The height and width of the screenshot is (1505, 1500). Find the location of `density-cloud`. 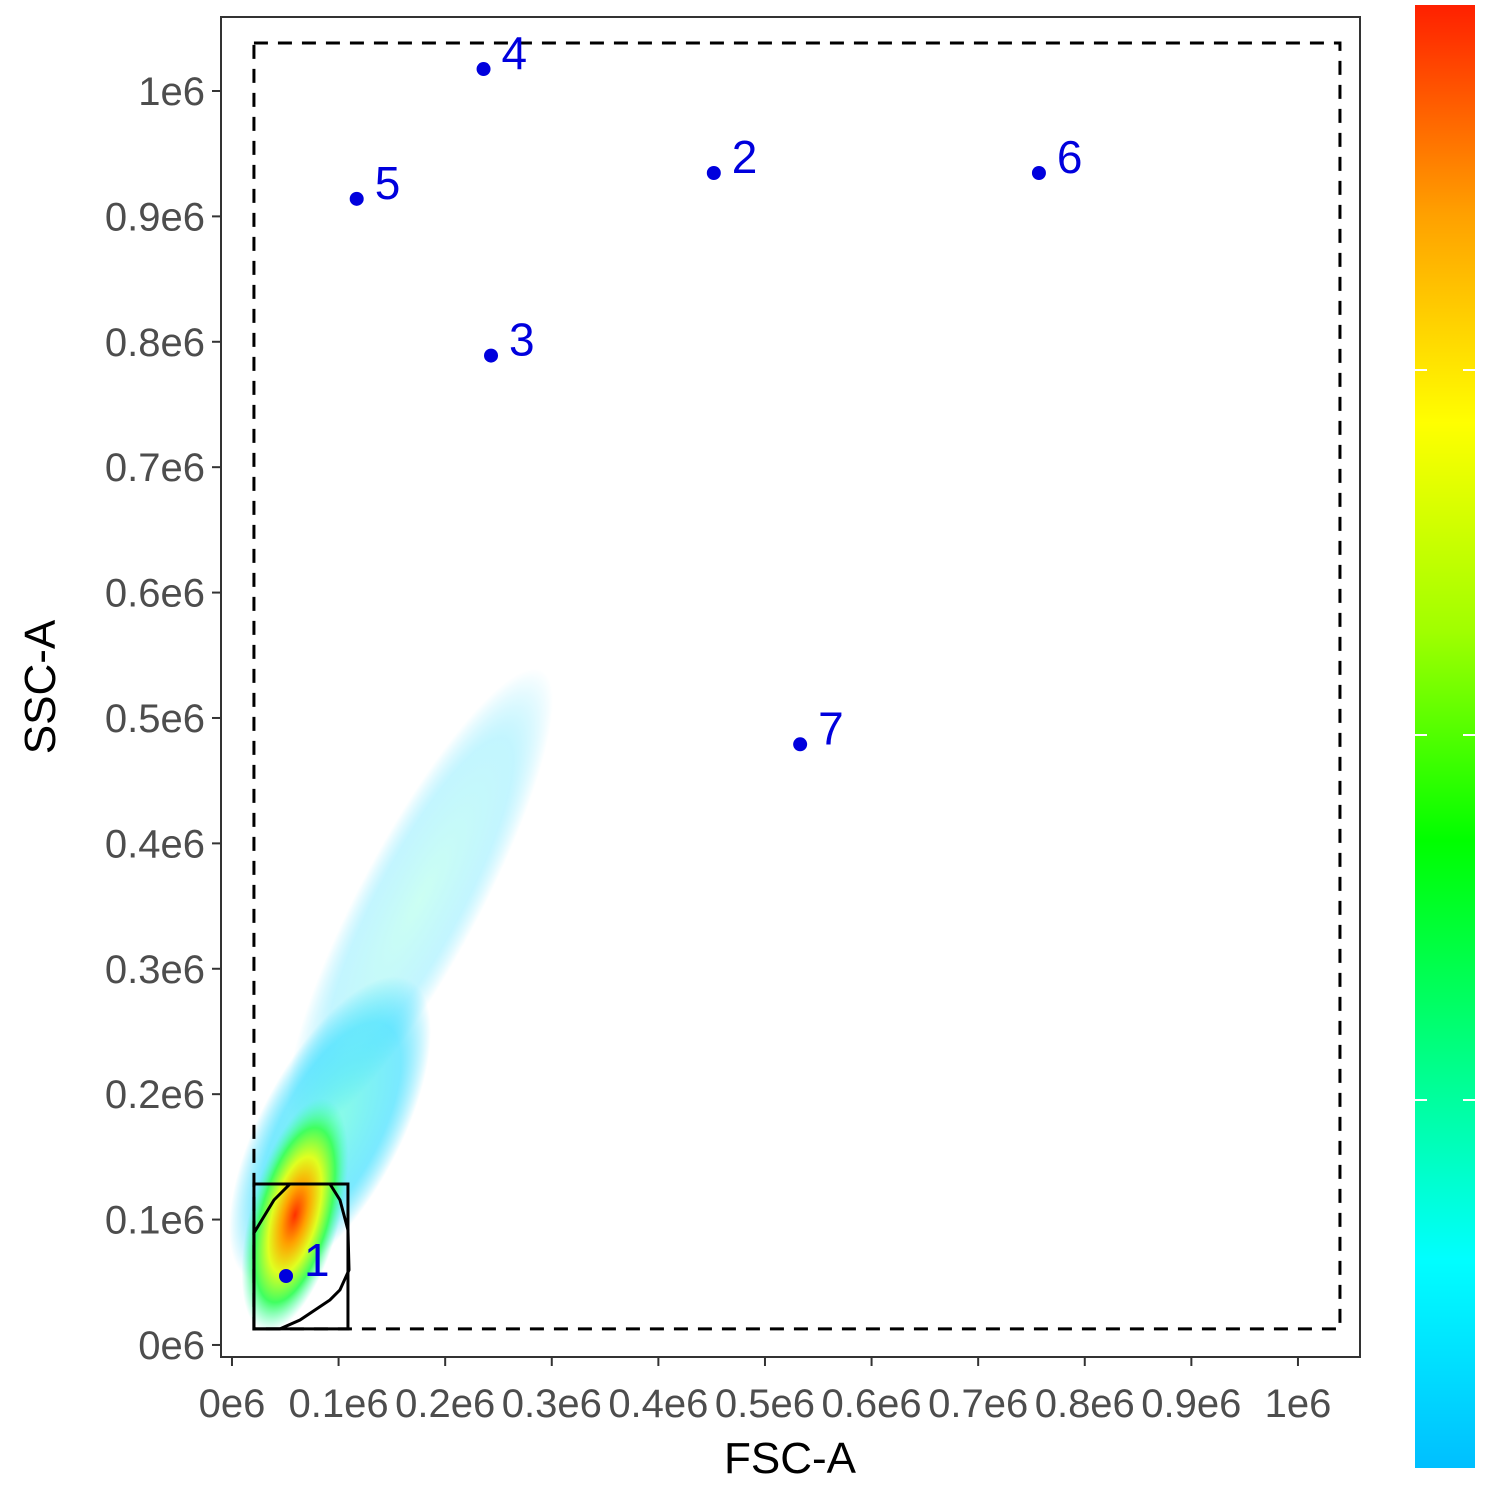

density-cloud is located at coordinates (391, 1000).